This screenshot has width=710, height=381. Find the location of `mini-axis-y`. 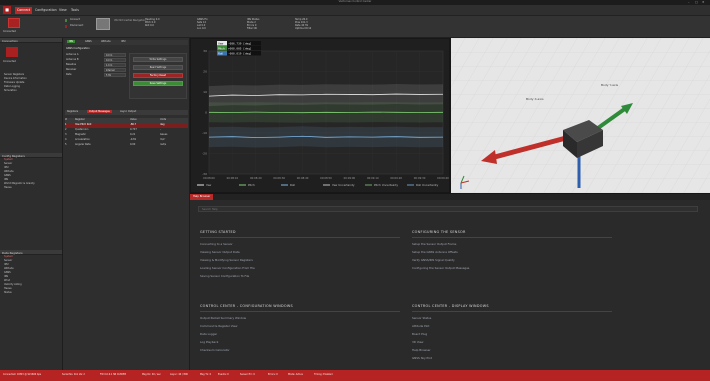

mini-axis-y is located at coordinates (462, 179).